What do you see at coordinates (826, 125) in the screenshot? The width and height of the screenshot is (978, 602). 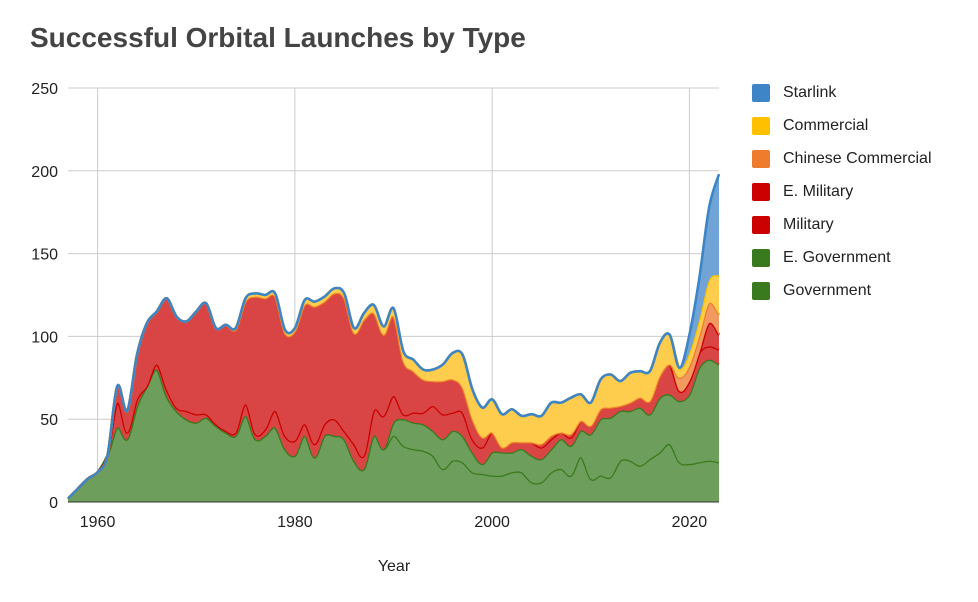 I see `legend-label: Commercial` at bounding box center [826, 125].